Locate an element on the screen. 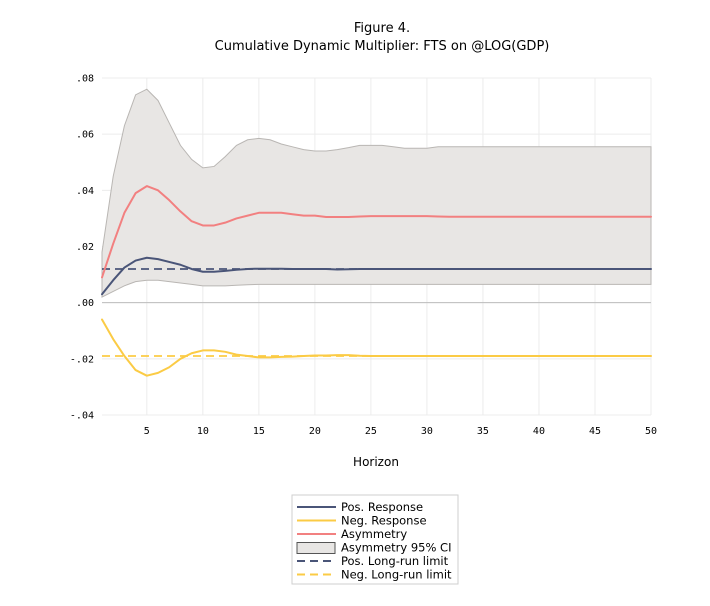  chart-title: Figure 4. is located at coordinates (382, 28).